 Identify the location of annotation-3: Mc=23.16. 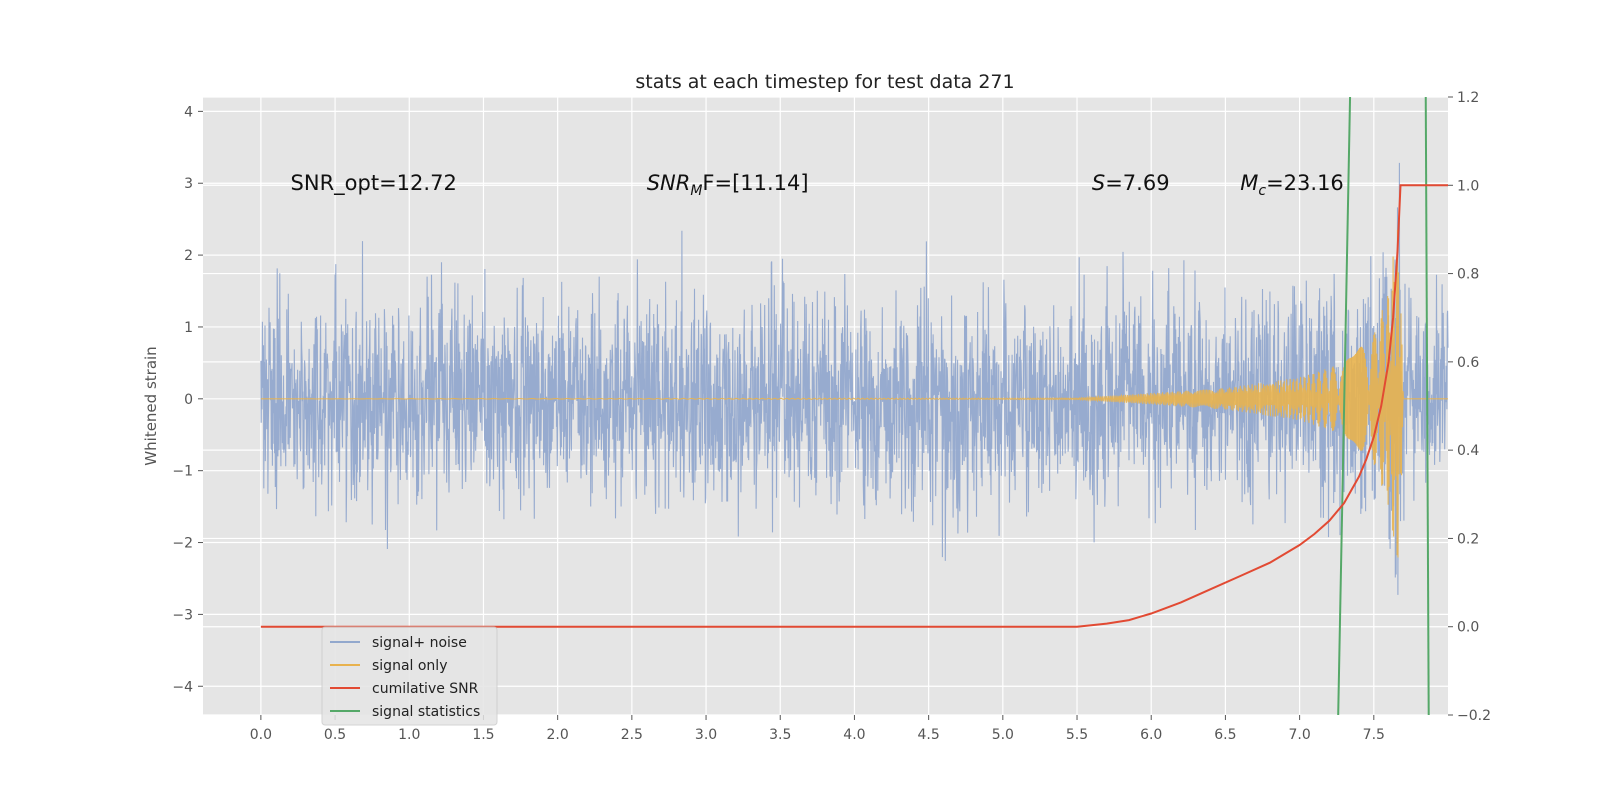
(1292, 185).